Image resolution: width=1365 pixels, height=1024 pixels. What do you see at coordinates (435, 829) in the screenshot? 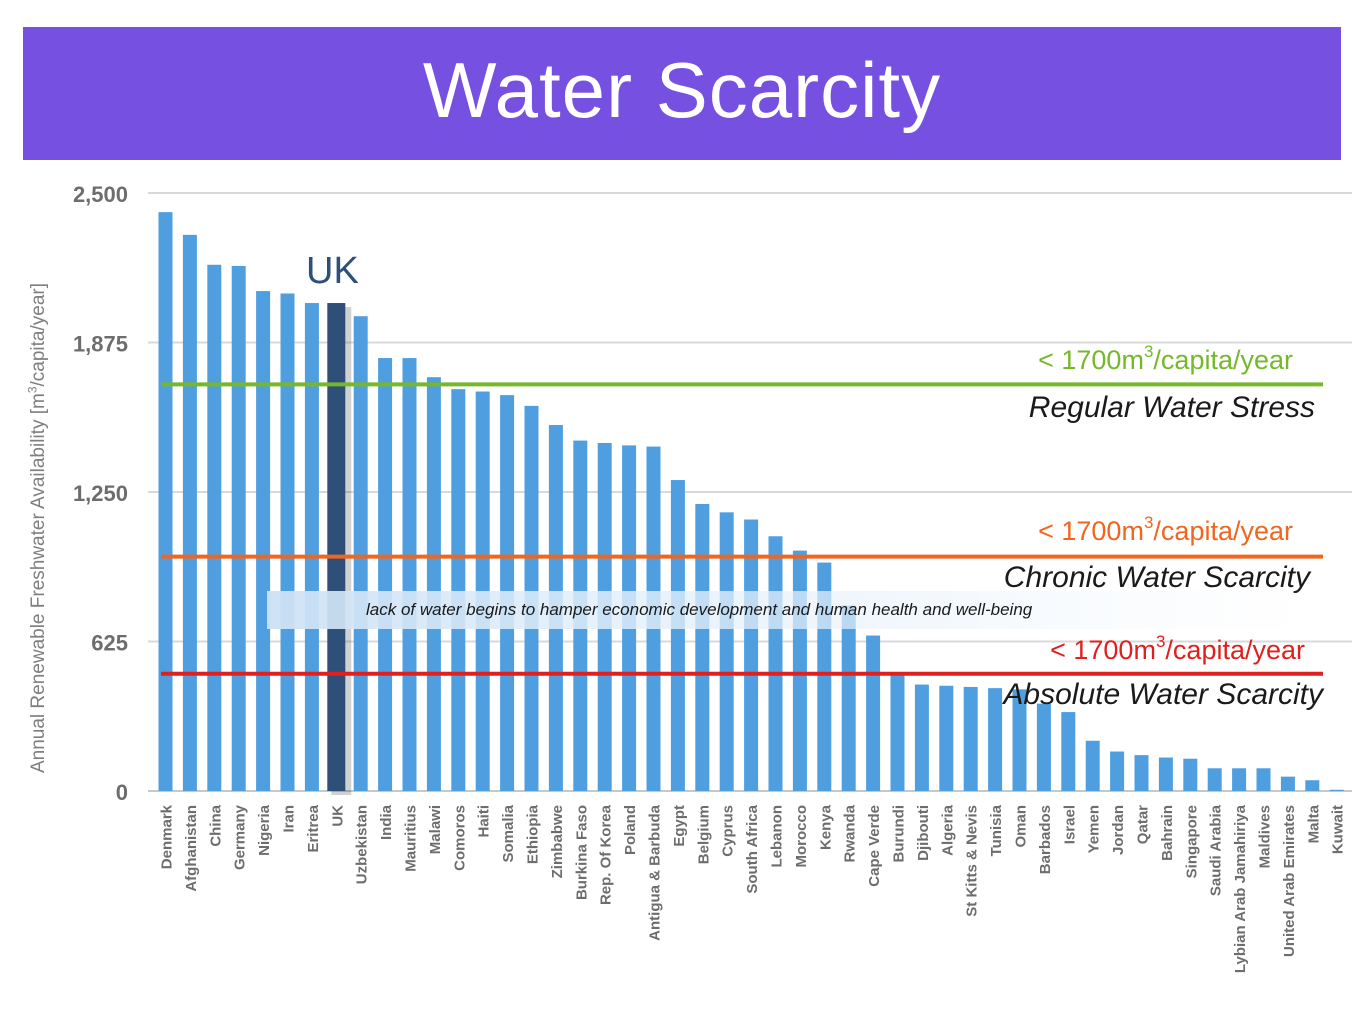
I see `x-tick-label: Malawi` at bounding box center [435, 829].